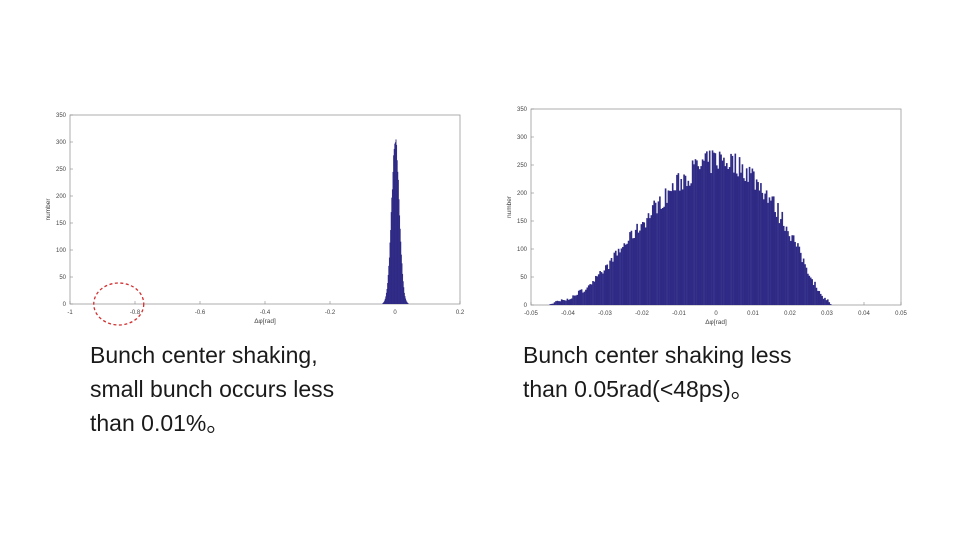  I want to click on y-tick-label: 300, so click(61, 143).